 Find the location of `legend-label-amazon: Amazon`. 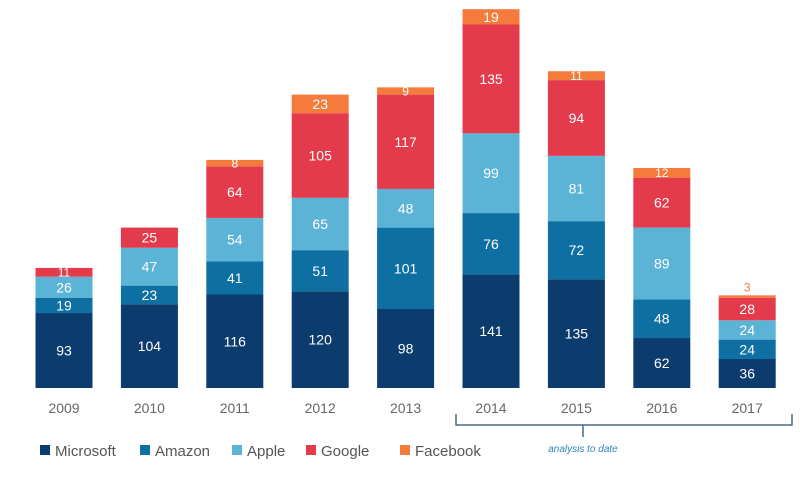

legend-label-amazon: Amazon is located at coordinates (182, 451).